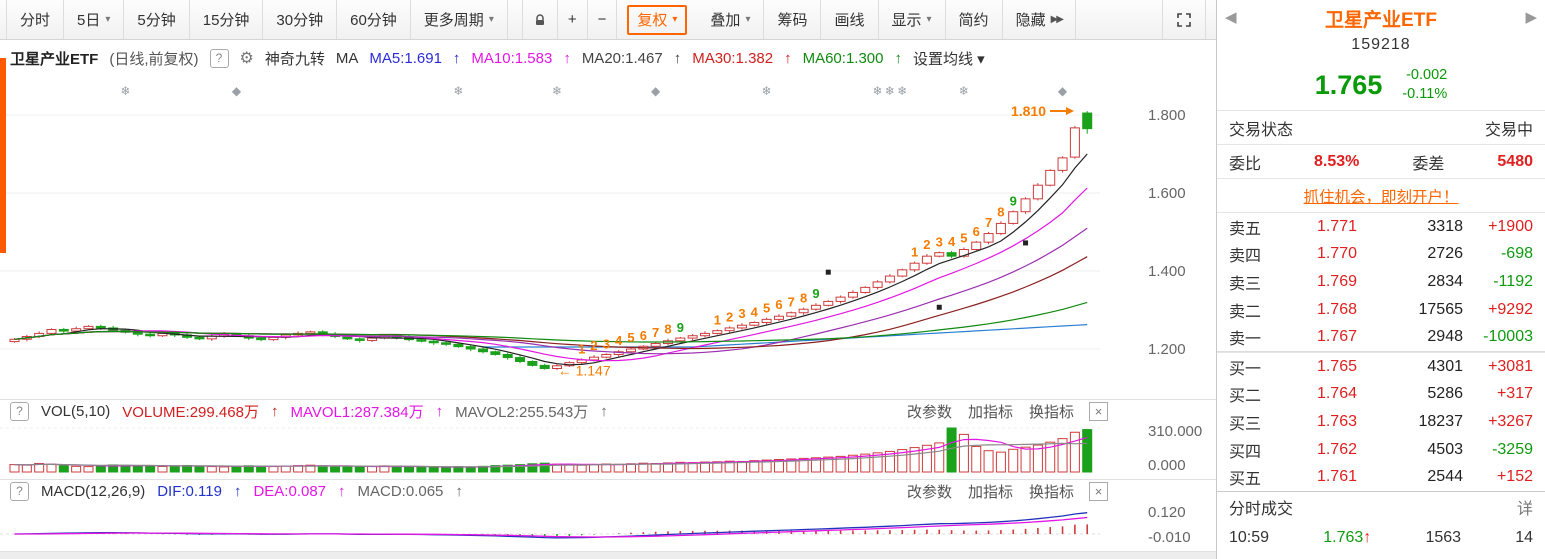 This screenshot has height=559, width=1545. I want to click on order-volume: 18237, so click(1441, 421).